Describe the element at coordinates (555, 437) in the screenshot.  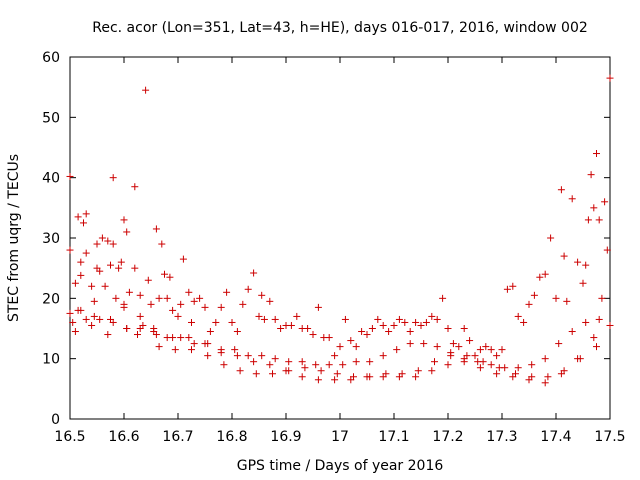
I see `x-tick-label: 17.4` at that location.